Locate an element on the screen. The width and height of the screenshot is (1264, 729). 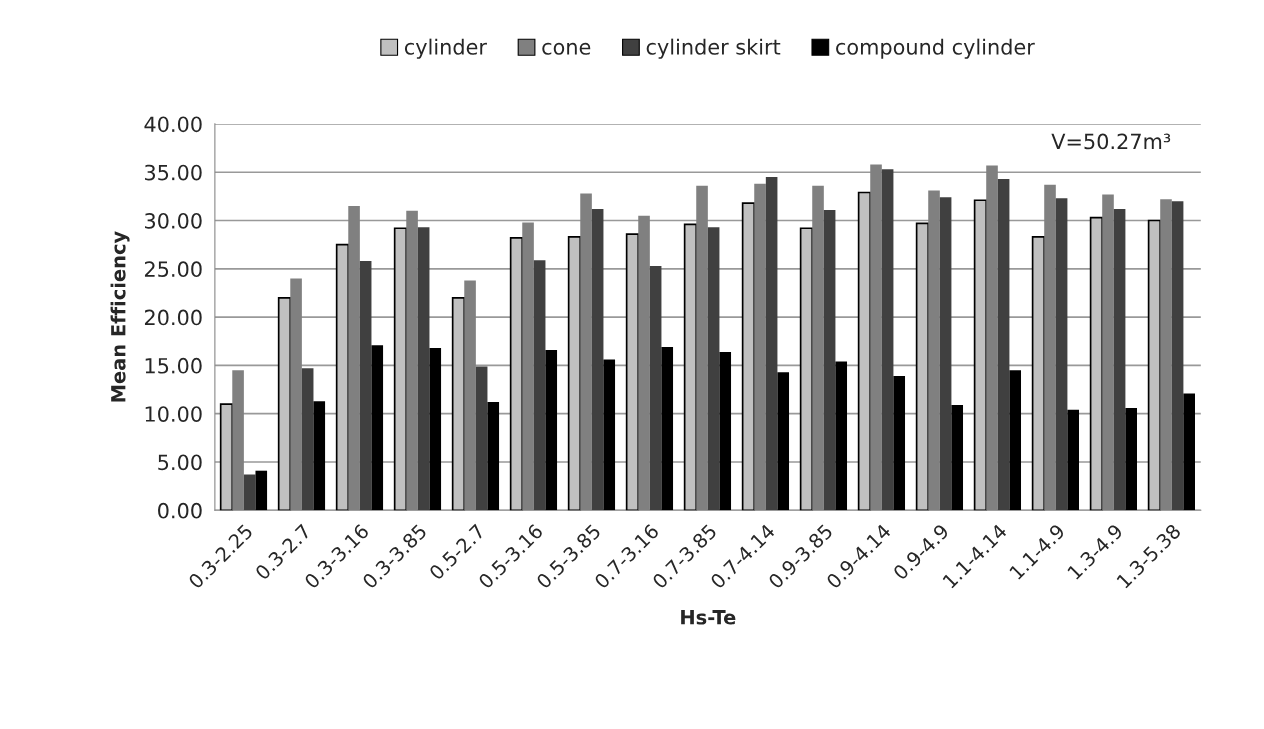
y-tick-label: 20.00 is located at coordinates (173, 317).